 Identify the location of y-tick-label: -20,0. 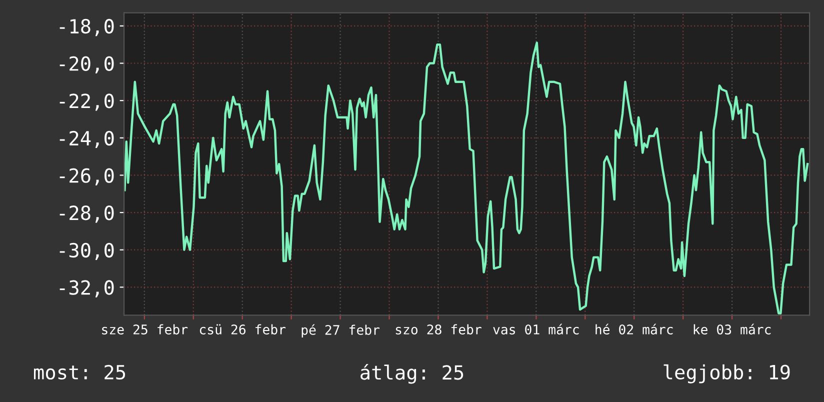
(87, 65).